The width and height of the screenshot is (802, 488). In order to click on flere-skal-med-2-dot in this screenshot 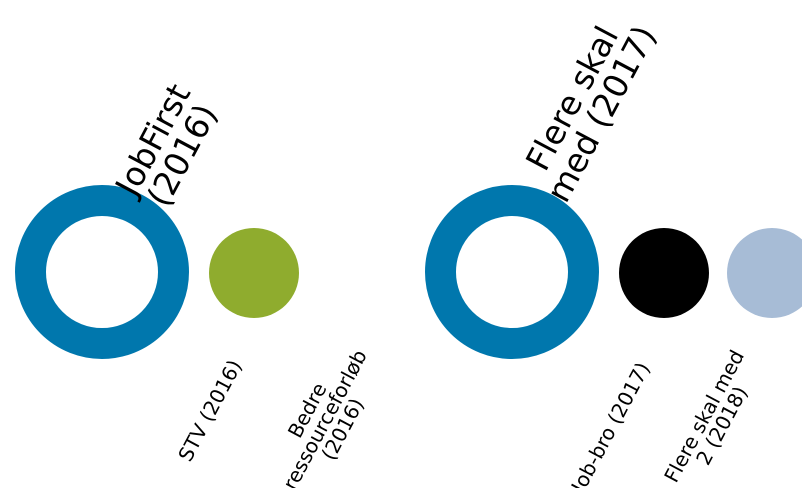, I will do `click(764, 273)`.